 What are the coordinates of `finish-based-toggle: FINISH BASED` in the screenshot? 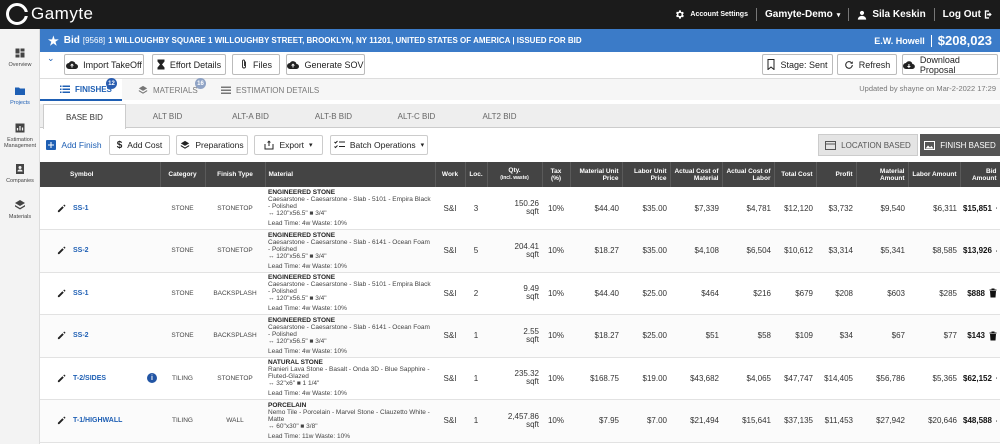 It's located at (960, 145).